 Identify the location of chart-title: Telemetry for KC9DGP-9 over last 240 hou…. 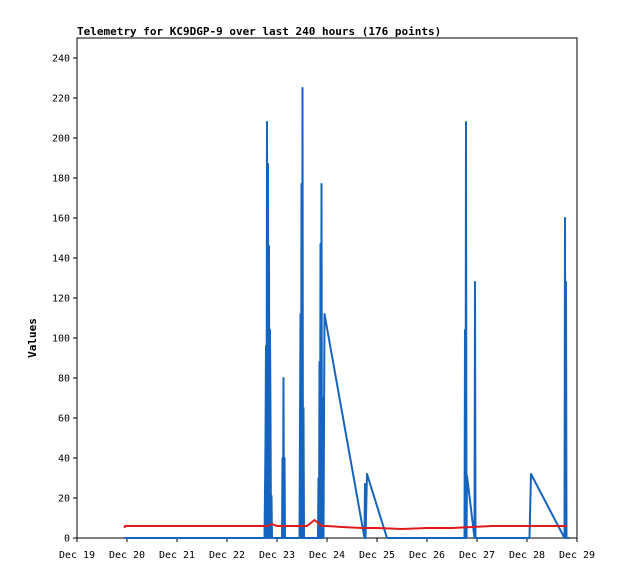
(259, 31).